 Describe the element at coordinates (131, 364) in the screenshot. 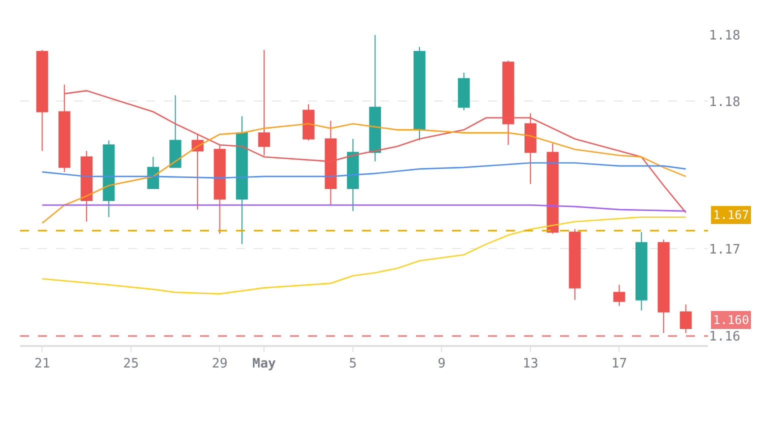

I see `x-tick-label: 25` at that location.